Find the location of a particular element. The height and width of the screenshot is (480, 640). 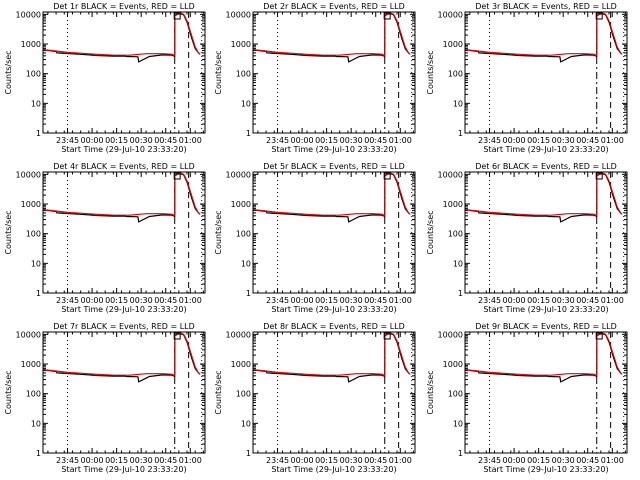

panel-title: Det 3r BLACK = Events, RED = LLD is located at coordinates (546, 6).